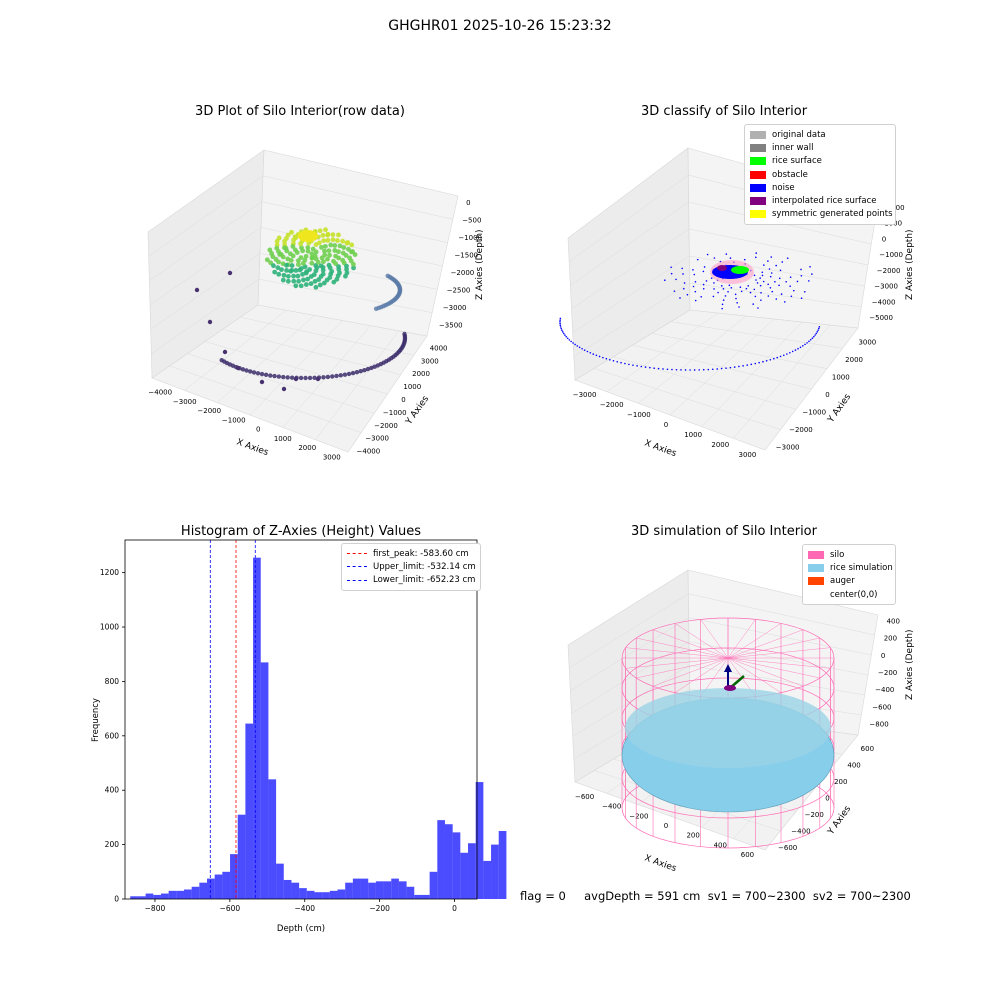  I want to click on classify-legend-item: interpolated rice surface, so click(820, 200).